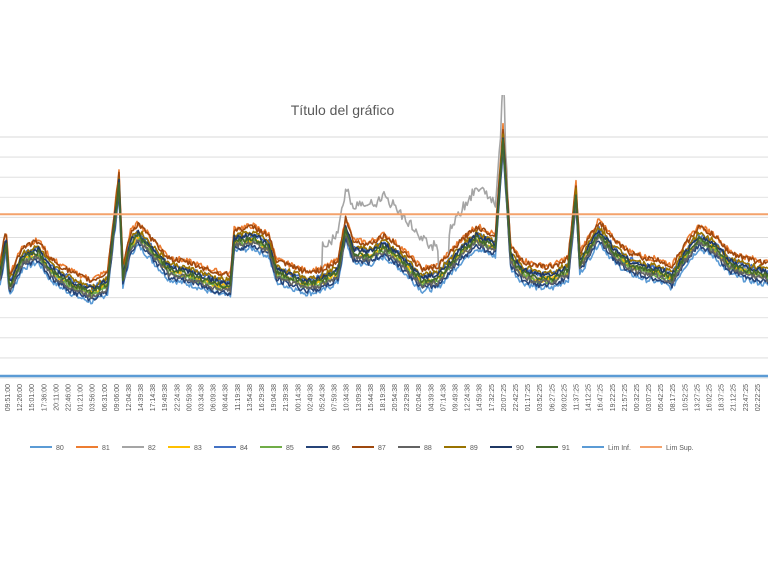  I want to click on x-tick-label: 09:06:00, so click(117, 397).